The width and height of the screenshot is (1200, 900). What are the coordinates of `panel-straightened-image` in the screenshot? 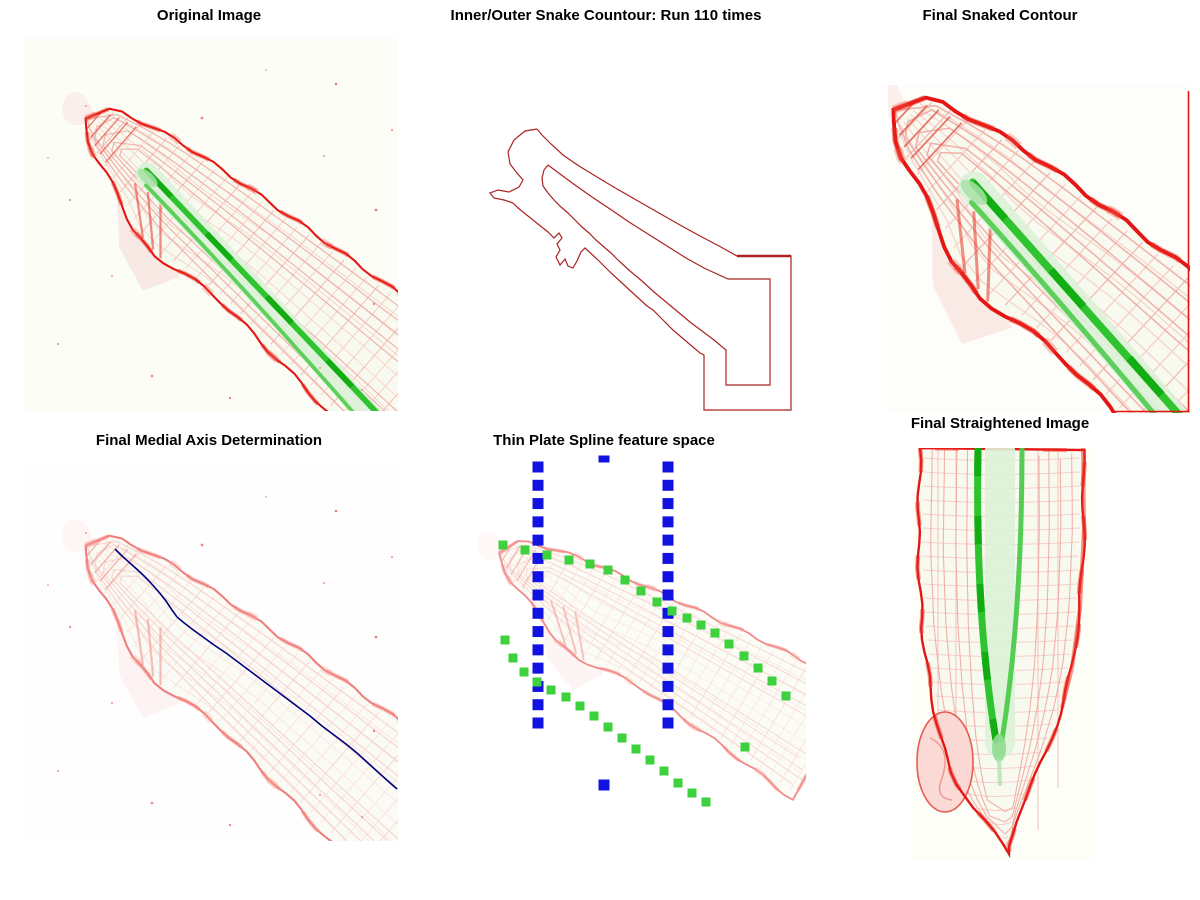 It's located at (1003, 654).